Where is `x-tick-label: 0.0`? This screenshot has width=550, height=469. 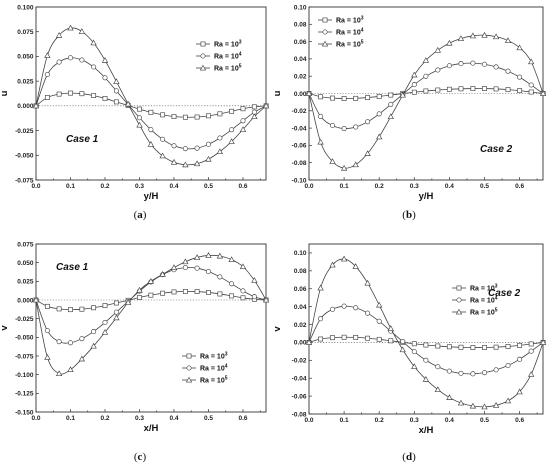 x-tick-label: 0.0 is located at coordinates (35, 418).